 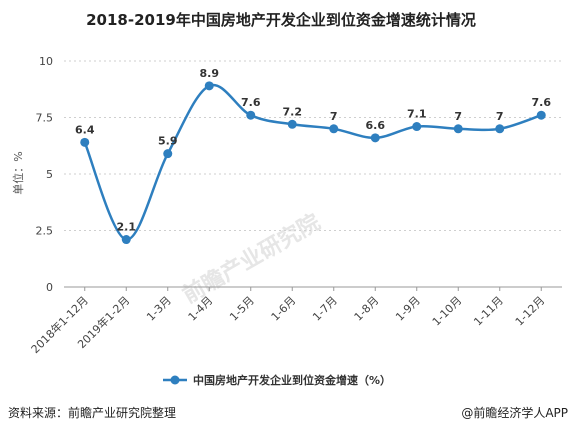 What do you see at coordinates (46, 61) in the screenshot?
I see `y-tick-label: 10` at bounding box center [46, 61].